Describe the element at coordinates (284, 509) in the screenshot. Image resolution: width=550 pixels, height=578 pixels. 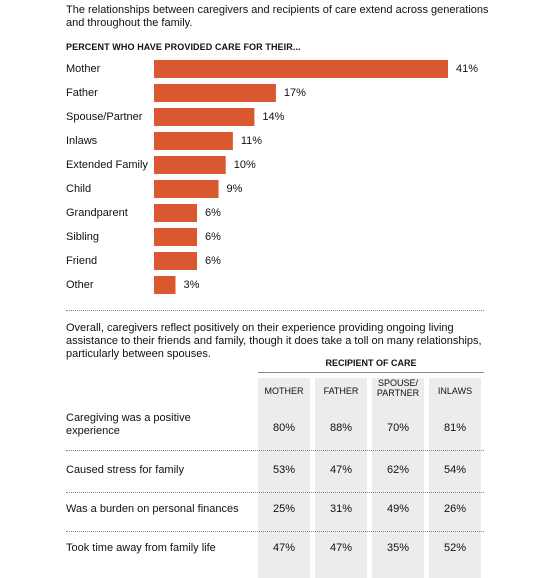
I see `table-cell: 25%` at that location.